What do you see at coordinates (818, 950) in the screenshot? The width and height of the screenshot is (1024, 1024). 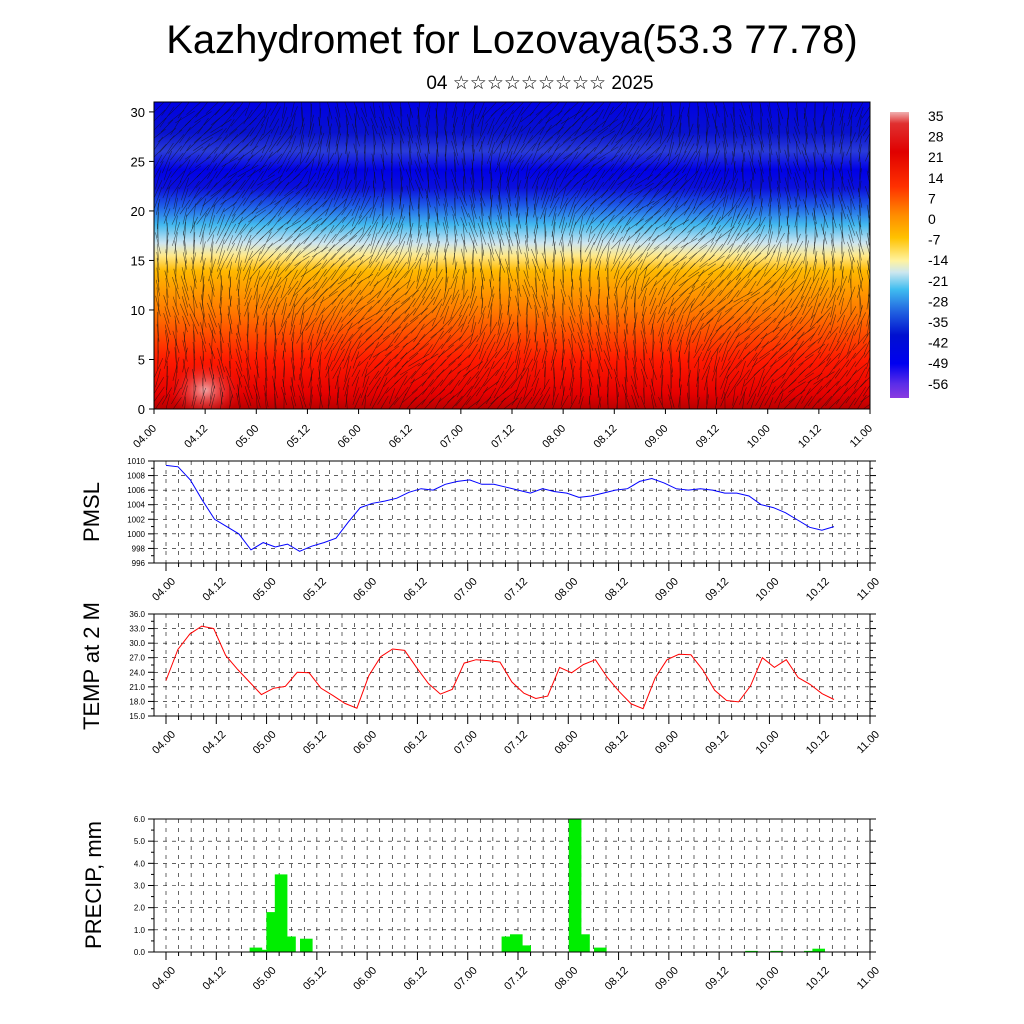 I see `precip-bar` at bounding box center [818, 950].